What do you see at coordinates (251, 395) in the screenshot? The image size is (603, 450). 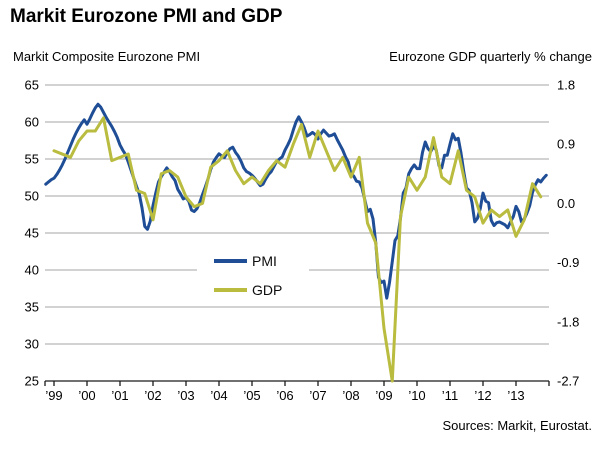 I see `x-axis-year-label: ’05` at bounding box center [251, 395].